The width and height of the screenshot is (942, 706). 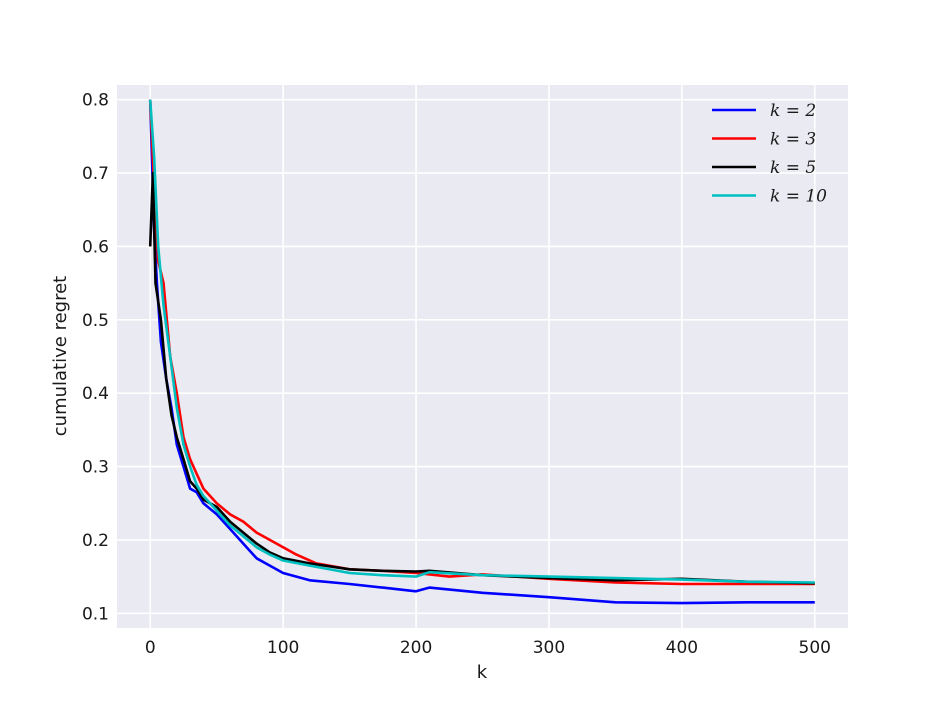 I want to click on y-tick-label: 0.3, so click(x=95, y=468).